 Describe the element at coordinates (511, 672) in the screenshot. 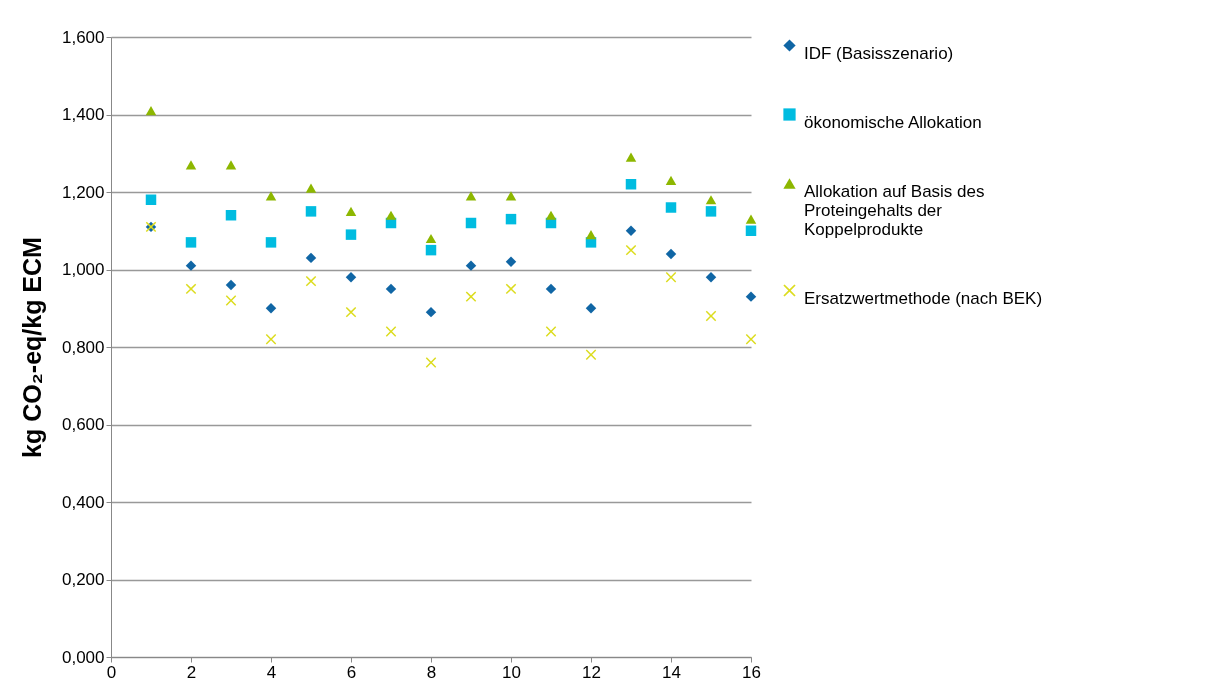

I see `x-tick-label: 10` at that location.